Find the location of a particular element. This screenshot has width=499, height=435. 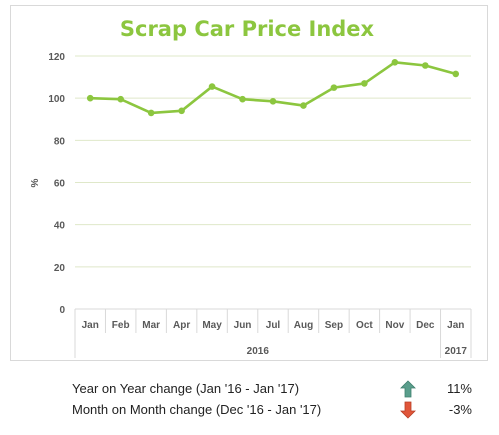

y-axis-ticks: 0 20 40 60 80 100 120 is located at coordinates (56, 184).